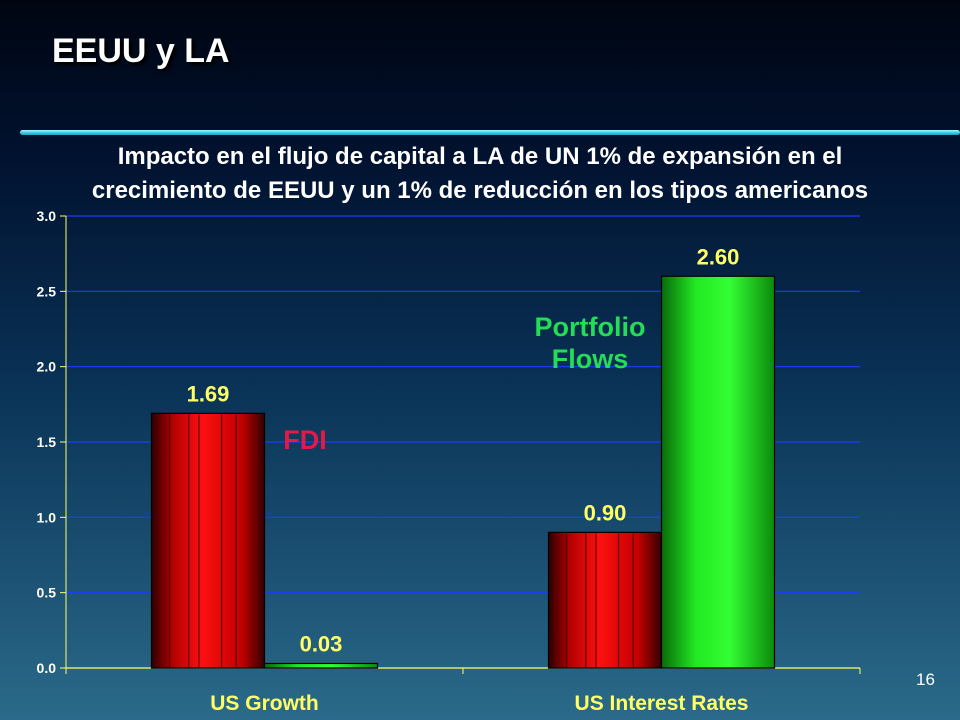 Image resolution: width=960 pixels, height=720 pixels. Describe the element at coordinates (264, 703) in the screenshot. I see `x-category-label: US Growth` at that location.